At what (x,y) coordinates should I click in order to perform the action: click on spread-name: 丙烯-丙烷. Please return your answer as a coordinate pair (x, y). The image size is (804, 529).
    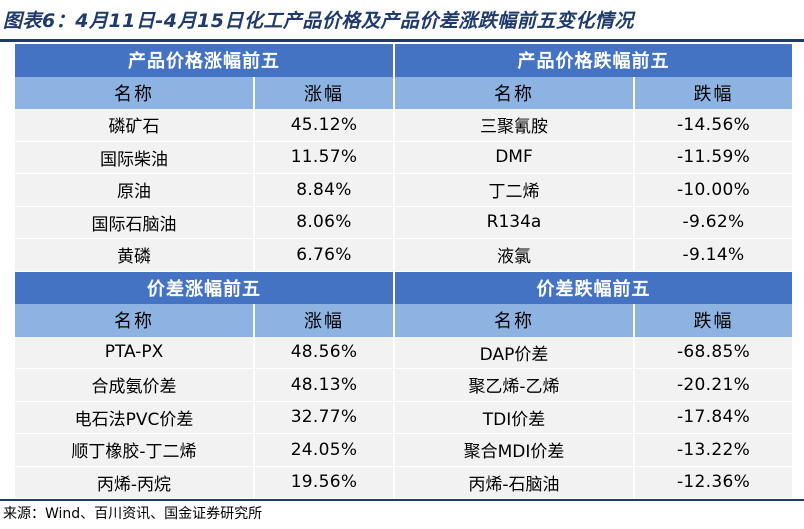
    Looking at the image, I should click on (135, 482).